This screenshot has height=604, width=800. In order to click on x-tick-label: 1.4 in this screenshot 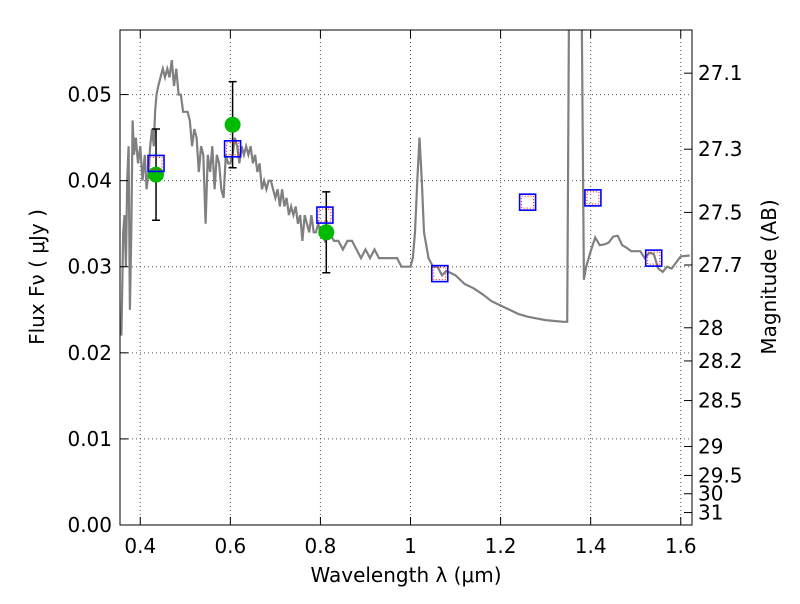, I will do `click(591, 546)`.